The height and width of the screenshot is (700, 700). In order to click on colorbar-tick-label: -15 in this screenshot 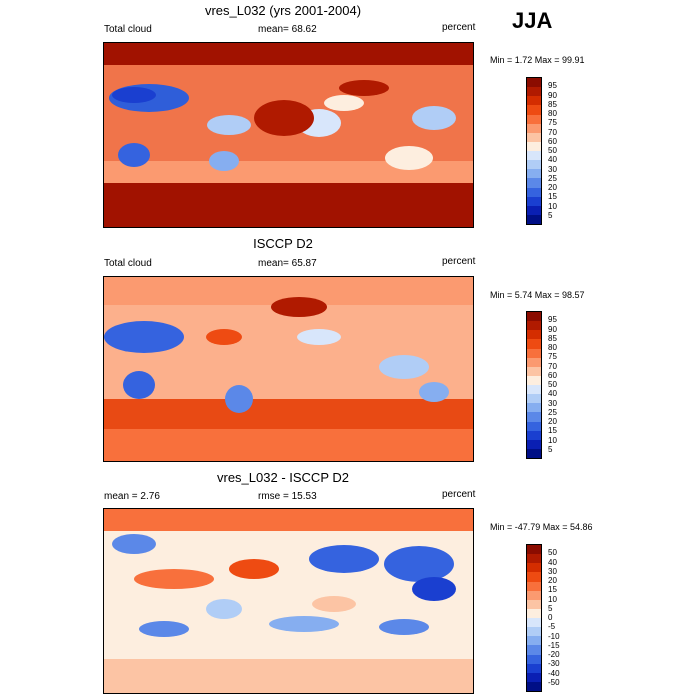, I will do `click(554, 645)`.